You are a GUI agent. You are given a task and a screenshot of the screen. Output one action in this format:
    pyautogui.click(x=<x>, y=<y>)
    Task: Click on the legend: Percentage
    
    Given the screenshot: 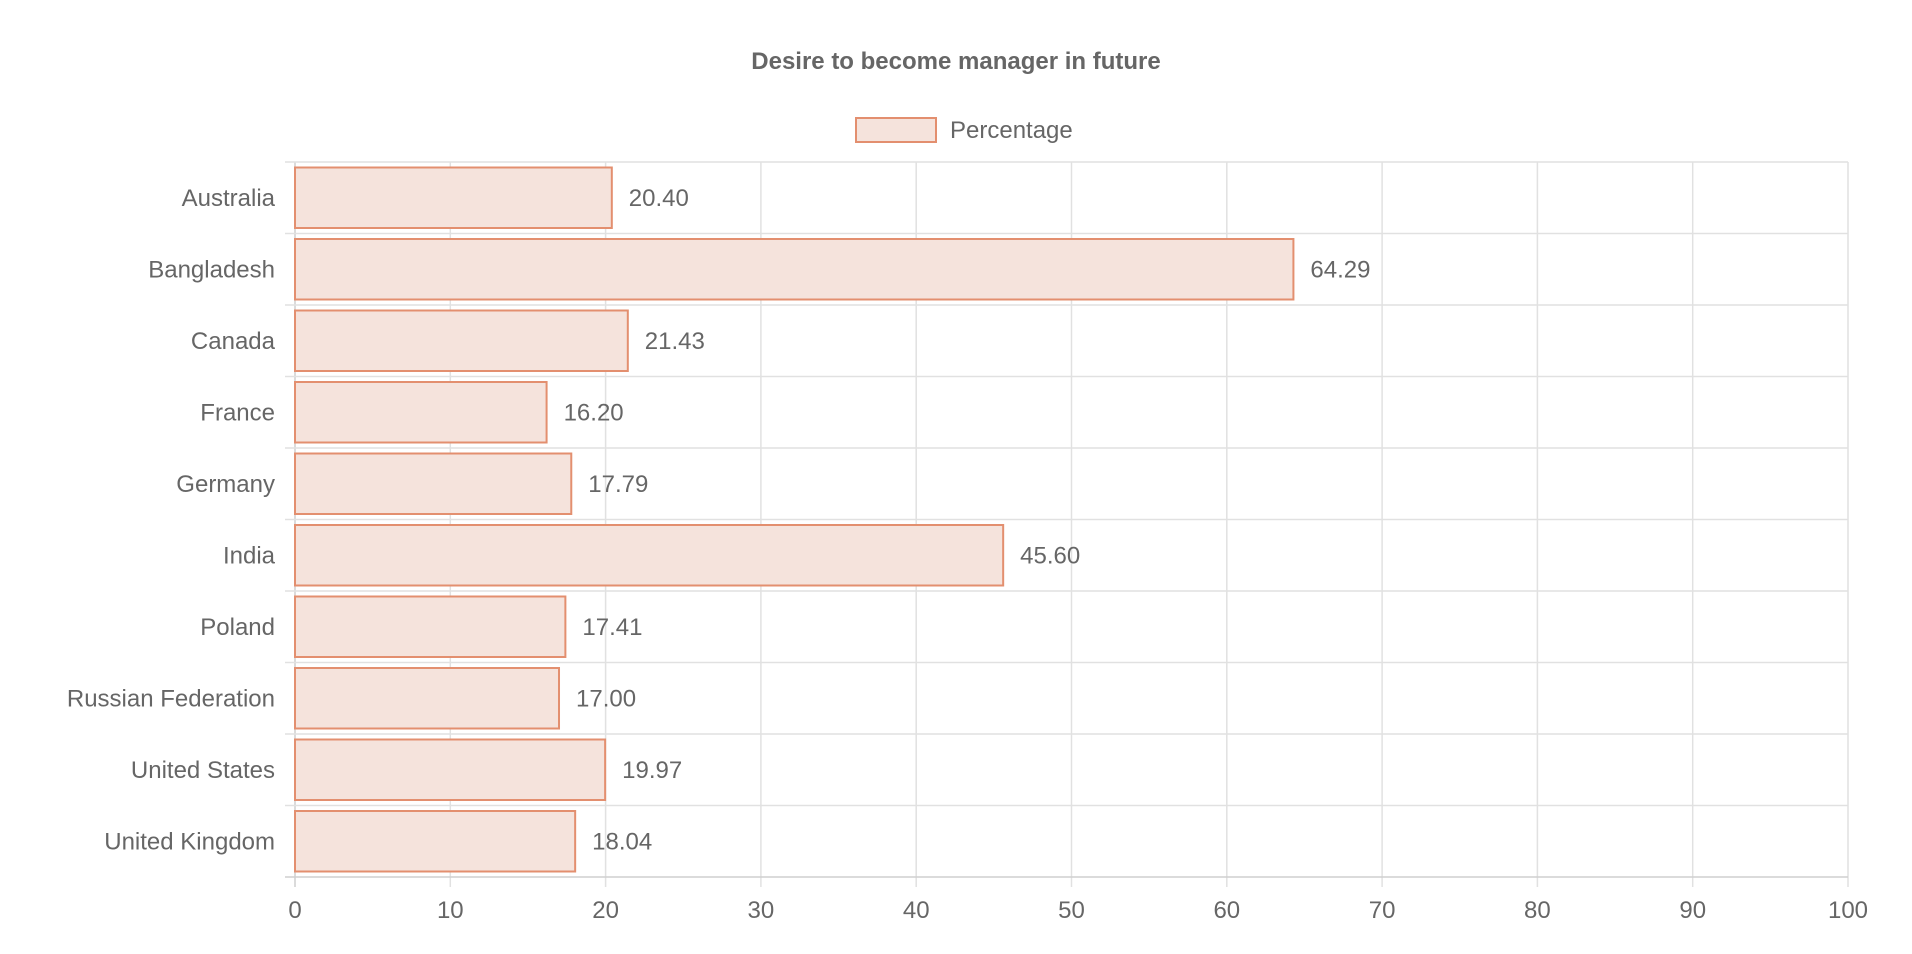 What is the action you would take?
    pyautogui.click(x=964, y=130)
    